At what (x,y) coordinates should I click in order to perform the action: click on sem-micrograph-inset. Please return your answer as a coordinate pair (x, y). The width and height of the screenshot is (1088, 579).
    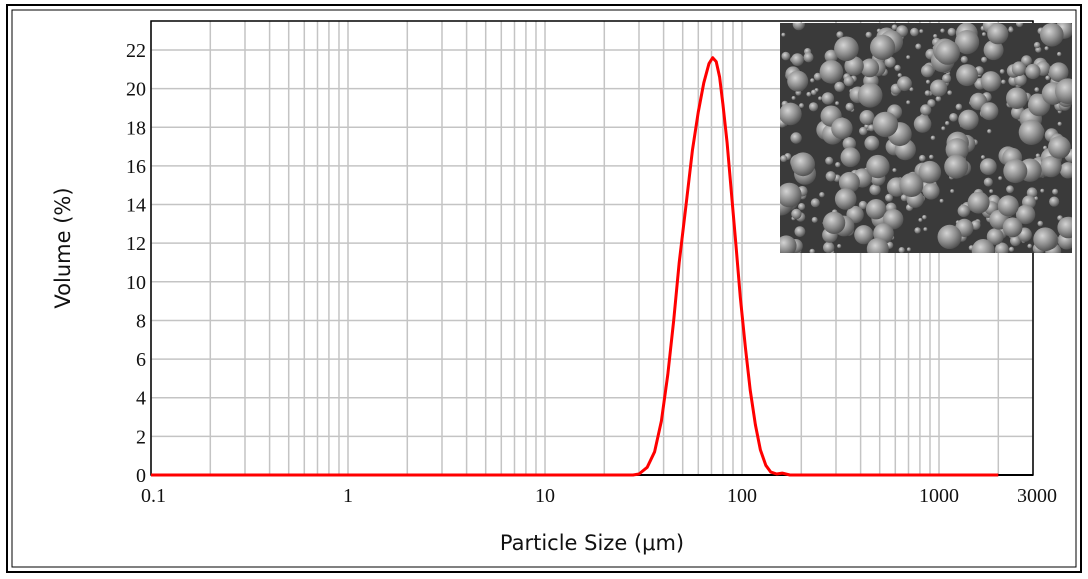
    Looking at the image, I should click on (926, 138).